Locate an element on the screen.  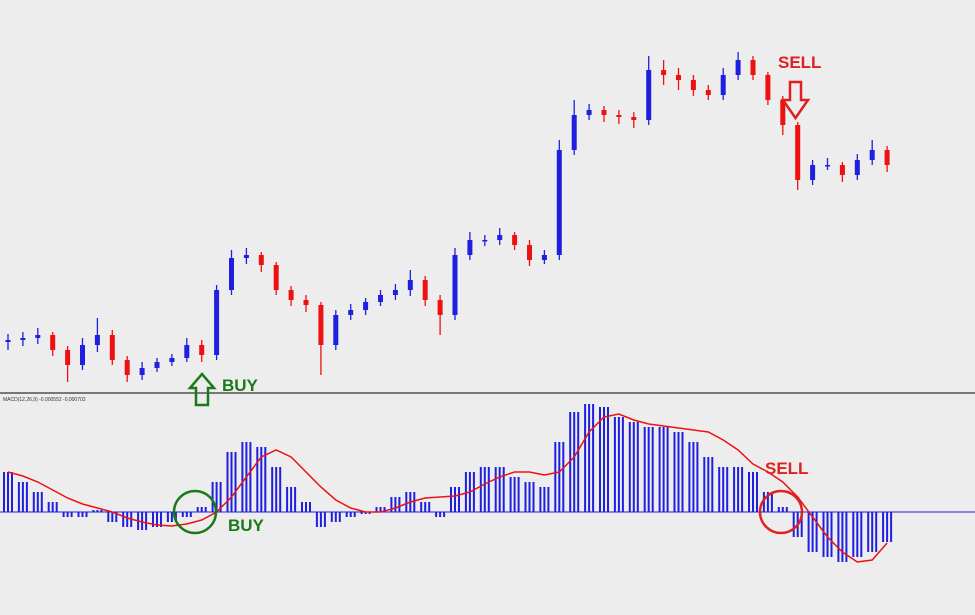
buy-circle is located at coordinates (195, 512).